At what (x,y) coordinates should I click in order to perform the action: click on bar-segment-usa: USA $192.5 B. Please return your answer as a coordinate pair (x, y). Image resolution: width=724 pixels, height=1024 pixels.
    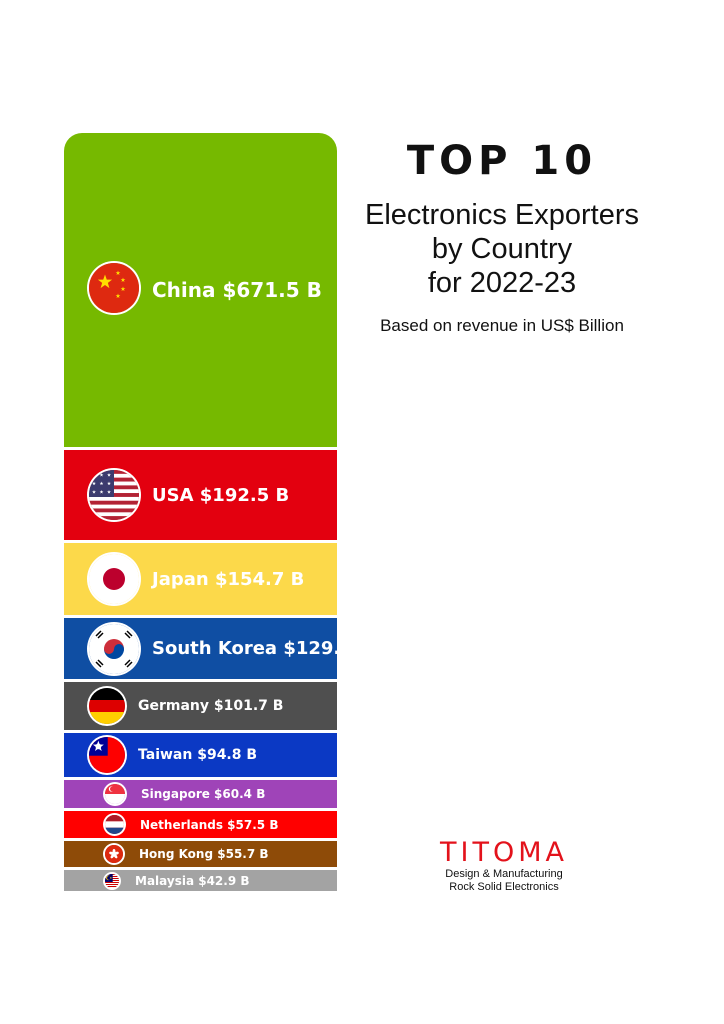
    Looking at the image, I should click on (200, 495).